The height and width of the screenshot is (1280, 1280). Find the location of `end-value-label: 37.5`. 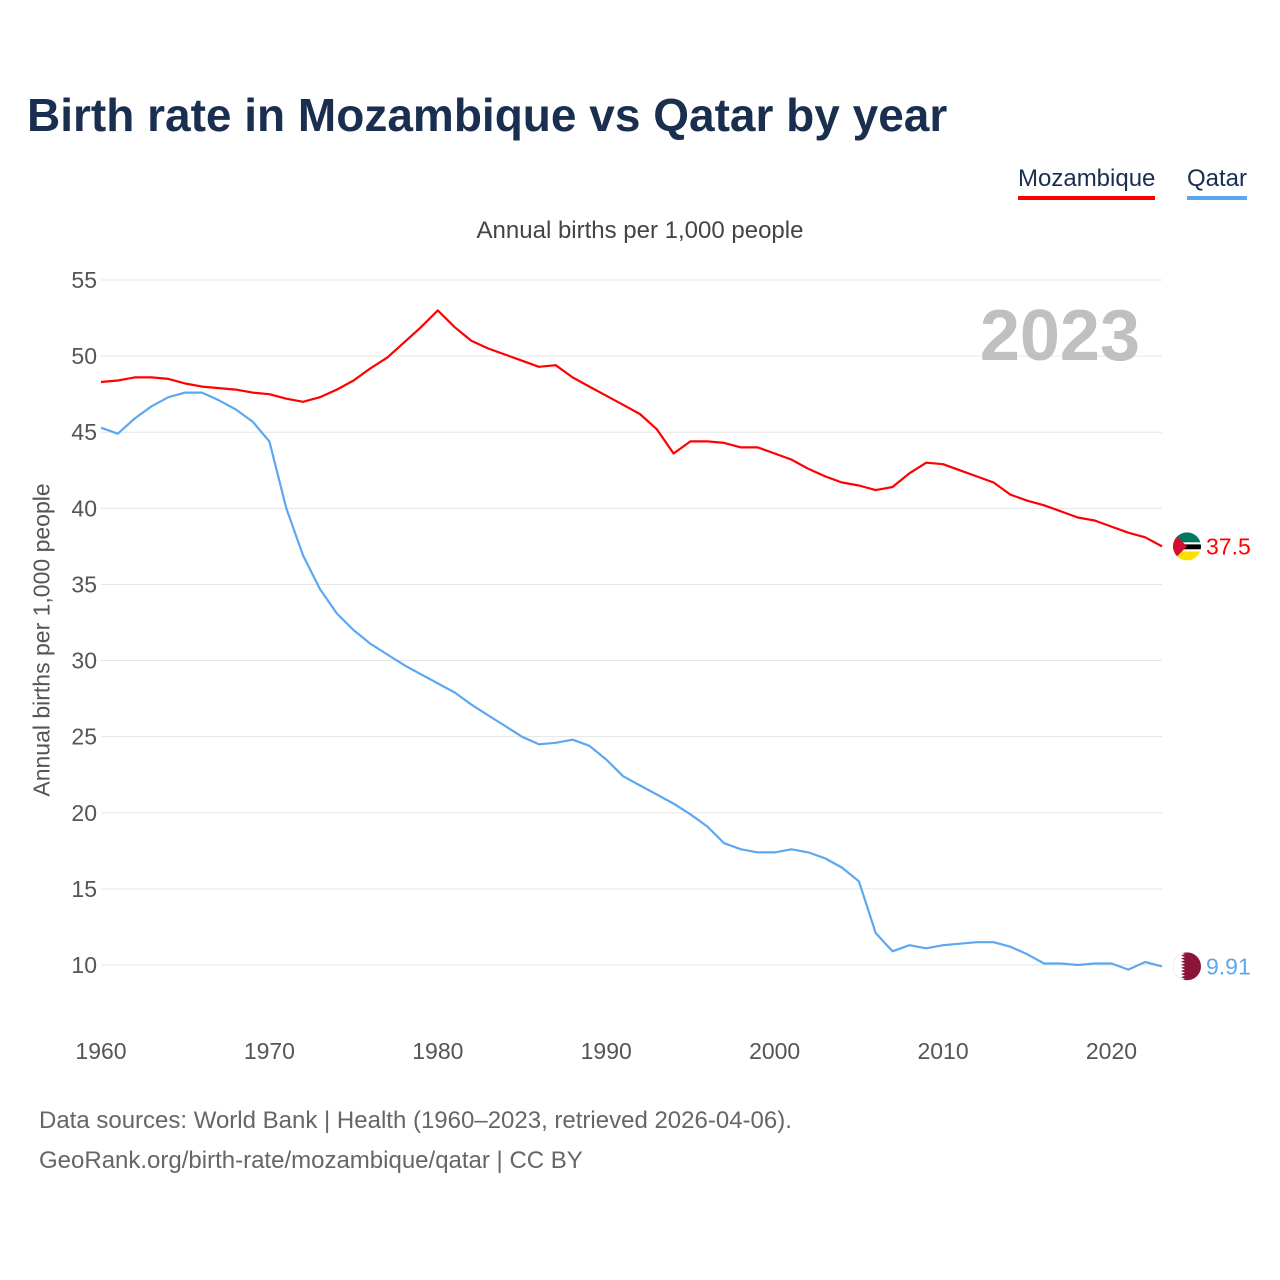

end-value-label: 37.5 is located at coordinates (1228, 546).